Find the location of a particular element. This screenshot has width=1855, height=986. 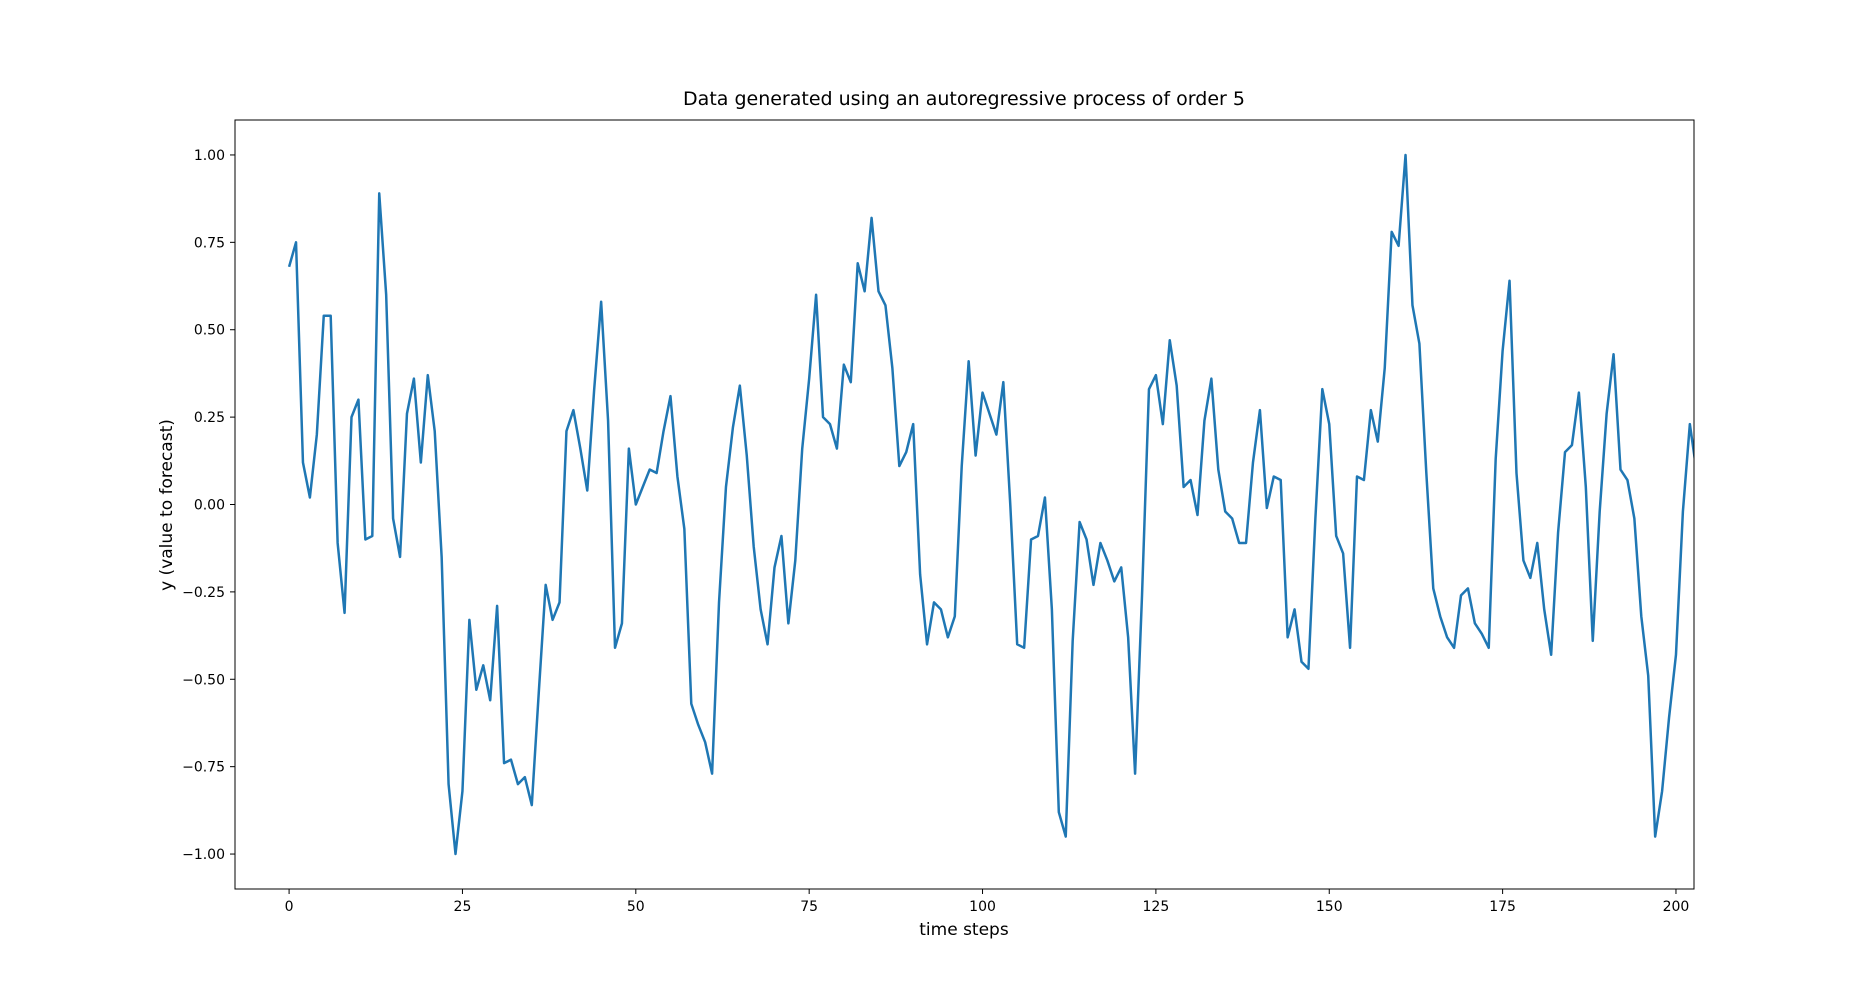

x-axis-label: time steps is located at coordinates (964, 930).